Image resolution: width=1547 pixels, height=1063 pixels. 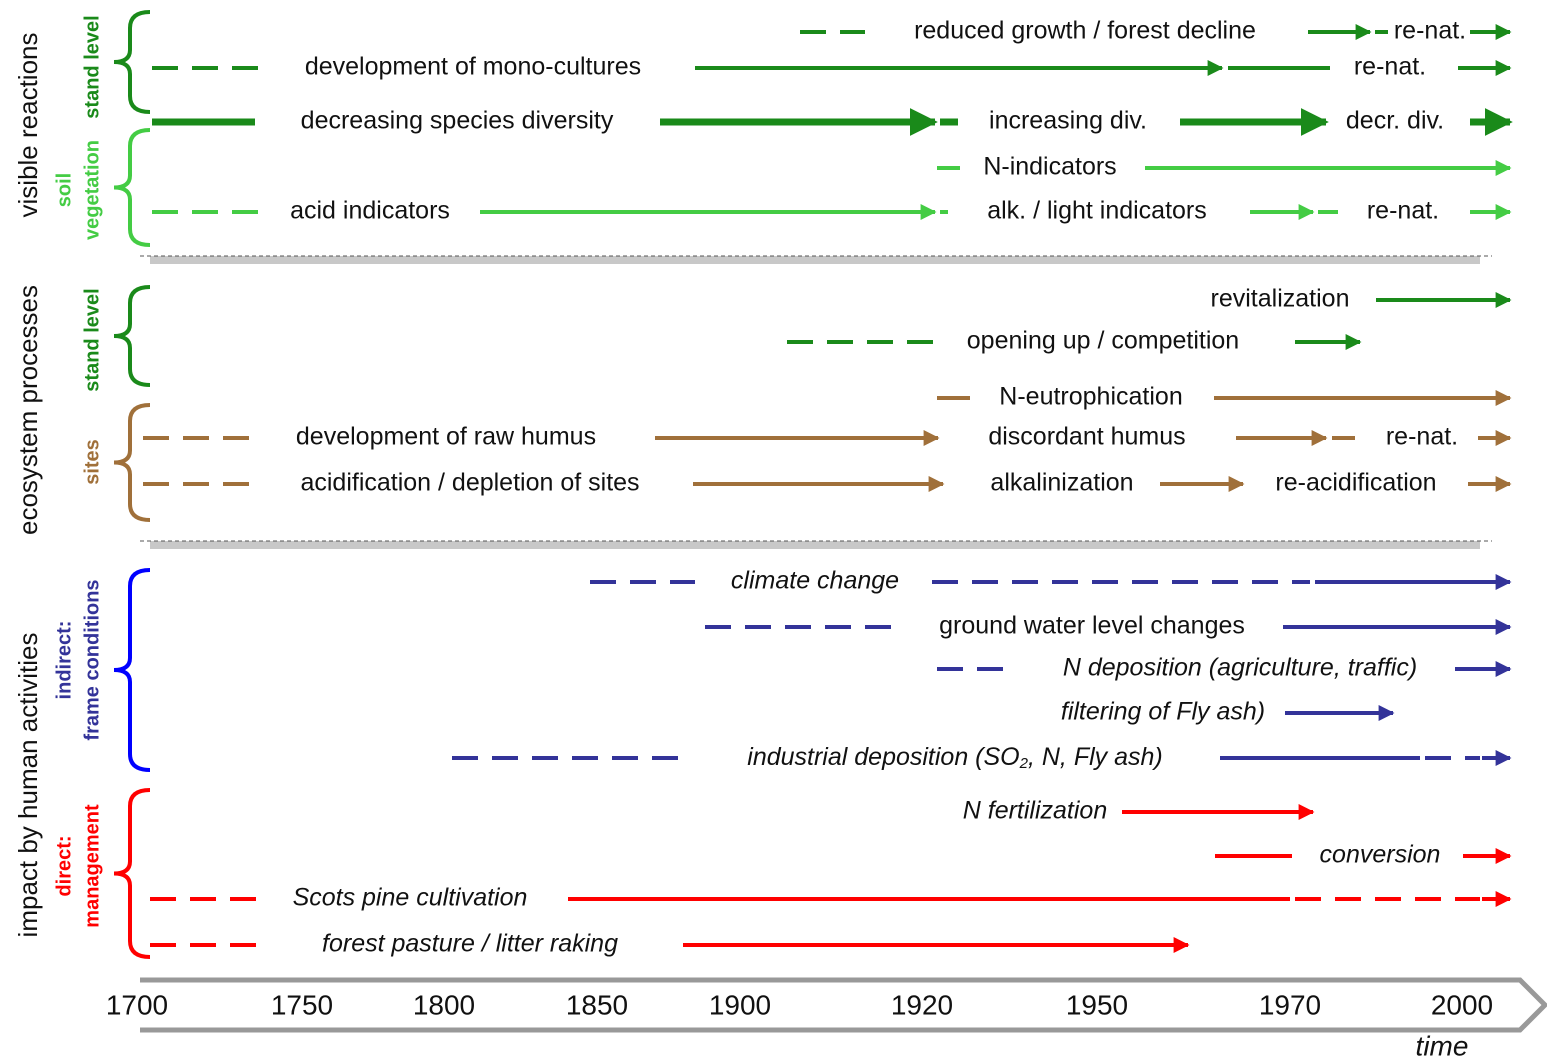 What do you see at coordinates (92, 190) in the screenshot?
I see `group-label: vegetation` at bounding box center [92, 190].